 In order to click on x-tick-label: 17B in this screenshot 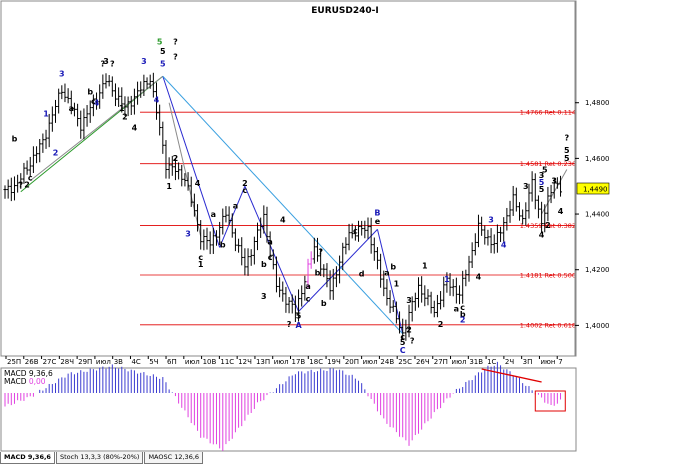, I will do `click(299, 362)`.